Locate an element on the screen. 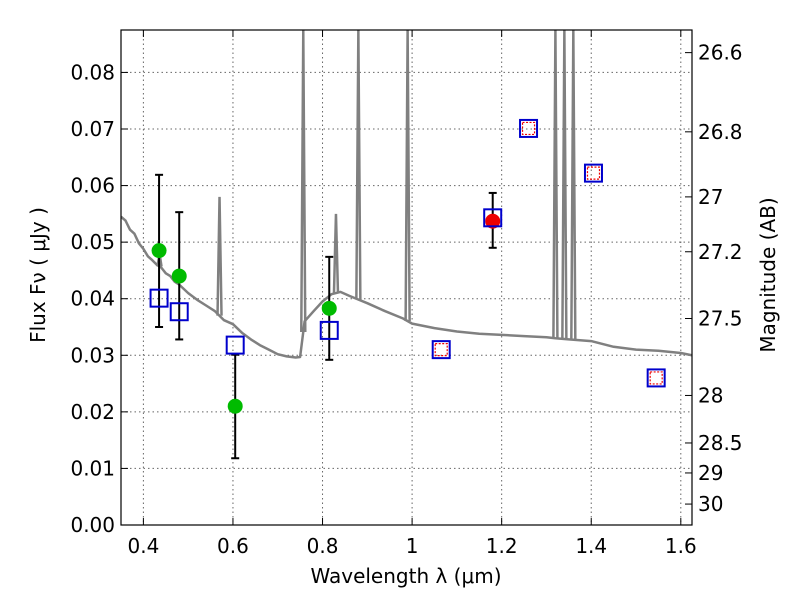 Image resolution: width=800 pixels, height=600 pixels. right-tick-label: 27 is located at coordinates (710, 197).